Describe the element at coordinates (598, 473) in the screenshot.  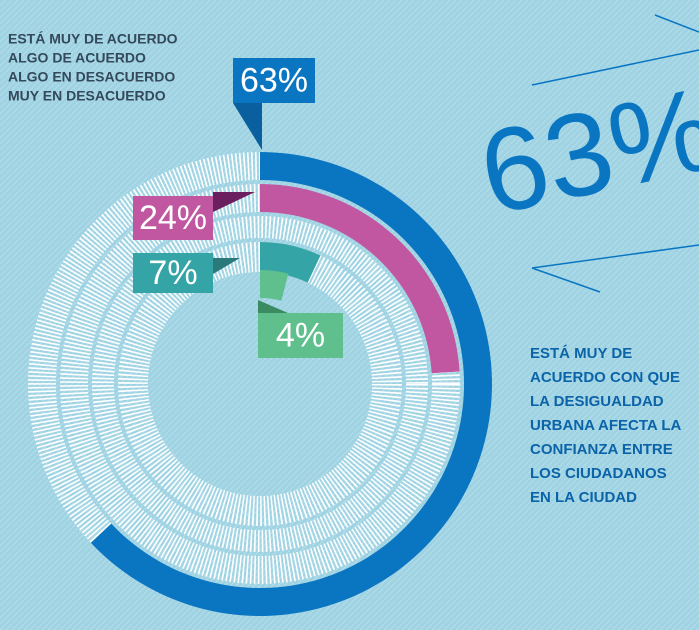
I see `description-line: LOS CIUDADANOS` at that location.